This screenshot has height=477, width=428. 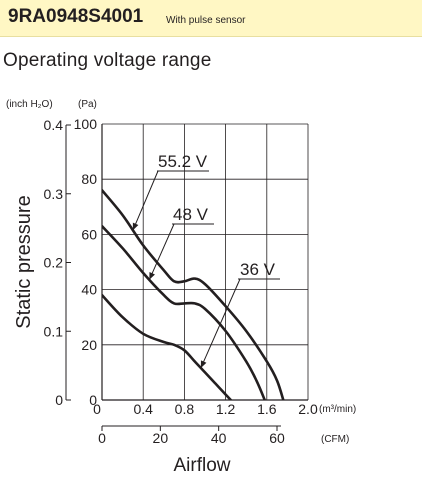 What do you see at coordinates (89, 234) in the screenshot?
I see `y-tick-label-pa: 60` at bounding box center [89, 234].